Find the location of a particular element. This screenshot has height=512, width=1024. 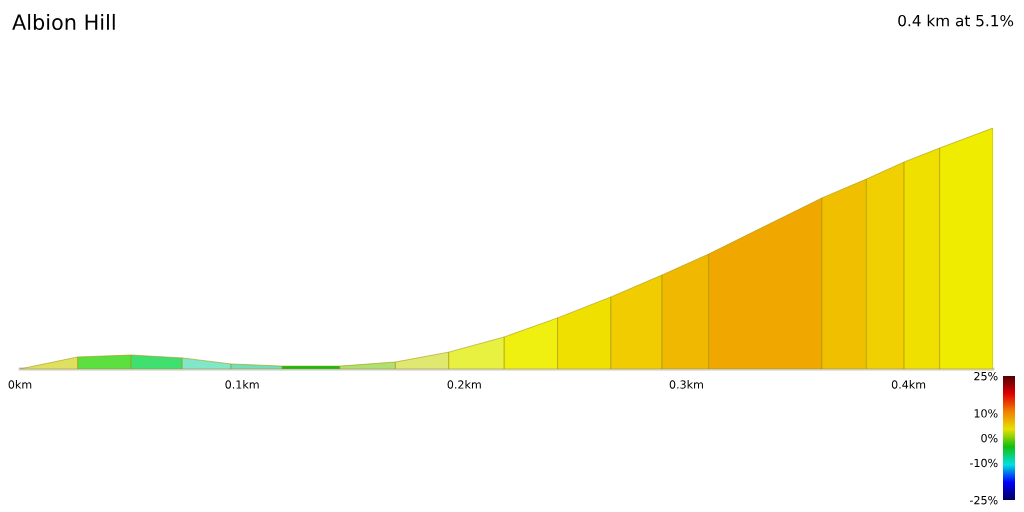

color-bar-label: 25% is located at coordinates (986, 376).